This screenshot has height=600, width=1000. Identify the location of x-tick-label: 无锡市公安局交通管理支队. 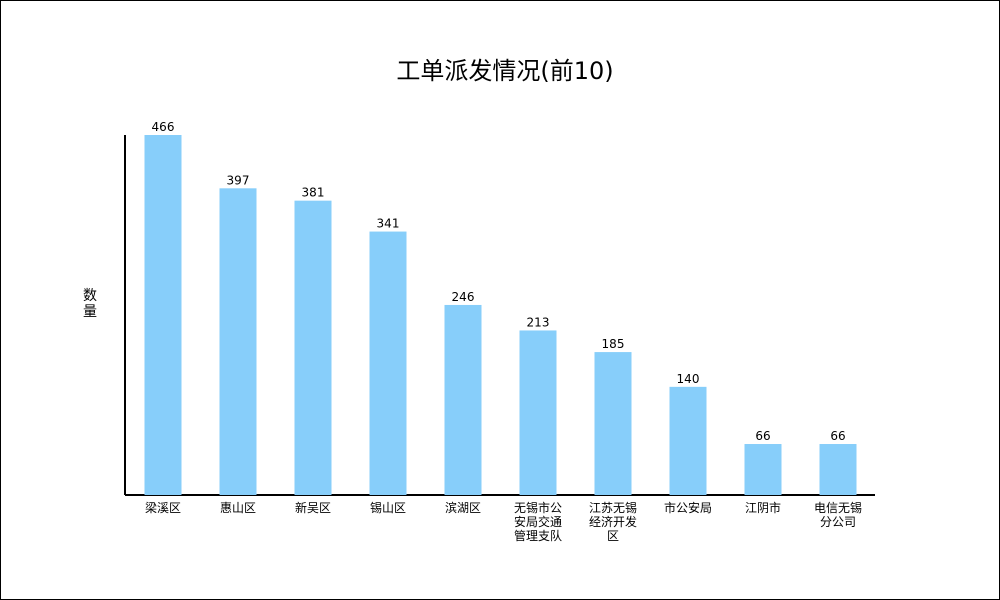
(538, 521).